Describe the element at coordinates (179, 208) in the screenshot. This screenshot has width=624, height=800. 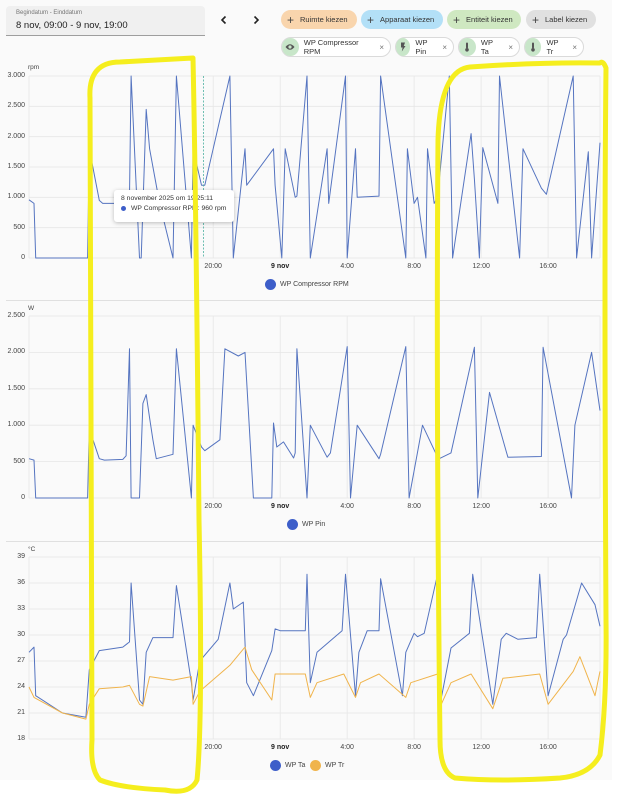
I see `tooltip-value: WP Compressor RPM: 960 rpm` at that location.